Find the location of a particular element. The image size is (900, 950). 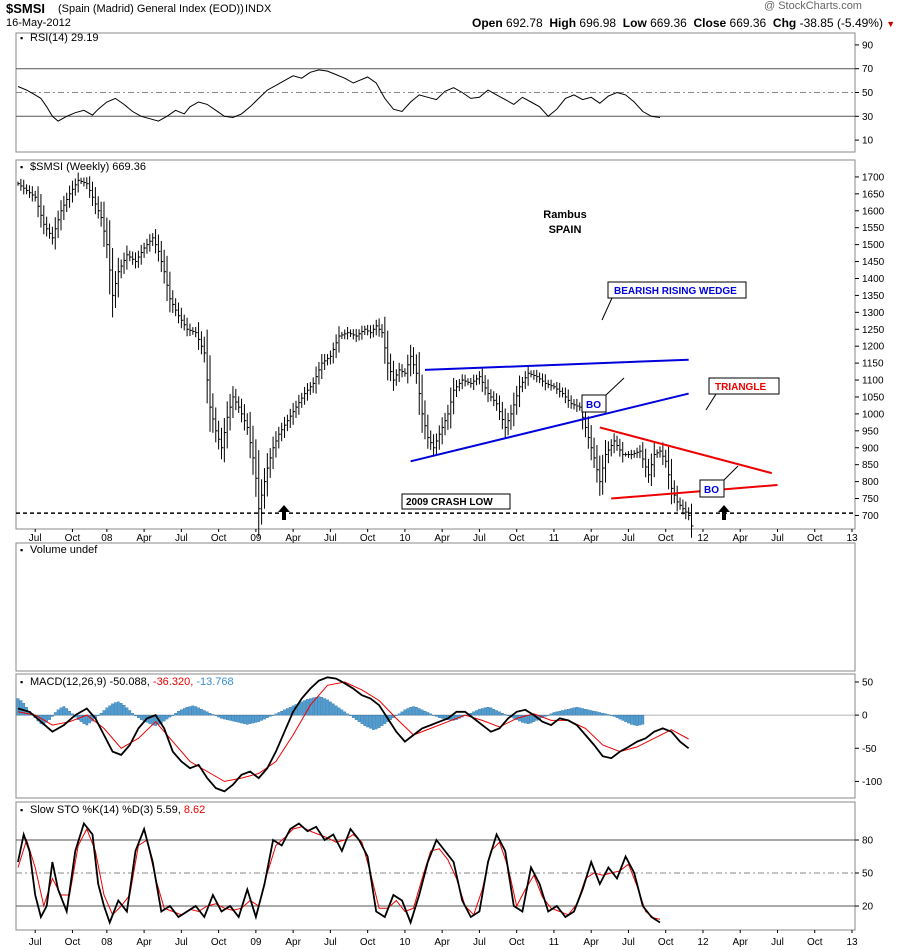

chg-value: -38.85 (-5.49%) is located at coordinates (841, 23).